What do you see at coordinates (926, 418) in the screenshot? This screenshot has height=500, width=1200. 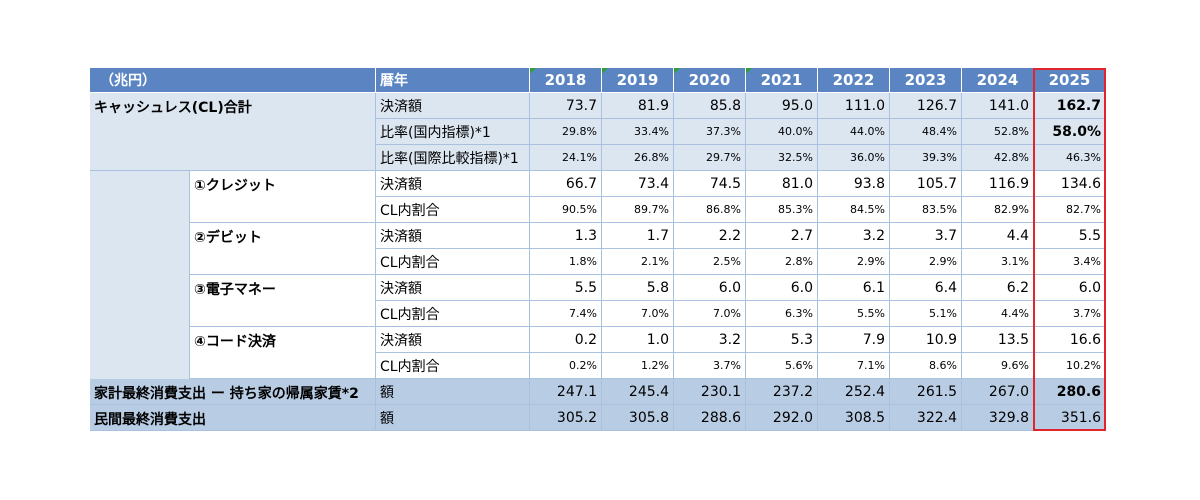 I see `value-cell: 322.4` at bounding box center [926, 418].